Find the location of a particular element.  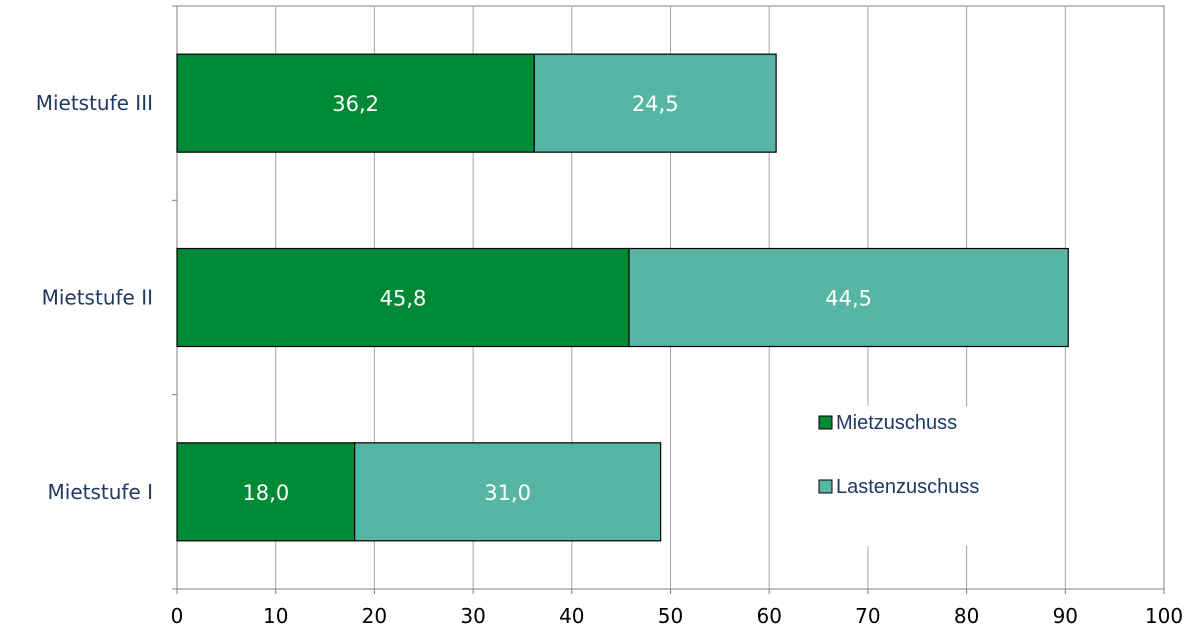

legend: Mietzuschuss Lastenzuschuss is located at coordinates (898, 476).